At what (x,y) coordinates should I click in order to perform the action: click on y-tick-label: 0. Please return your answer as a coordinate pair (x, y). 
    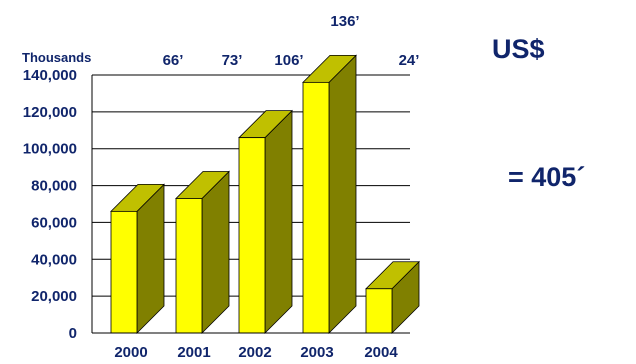
    Looking at the image, I should click on (73, 333).